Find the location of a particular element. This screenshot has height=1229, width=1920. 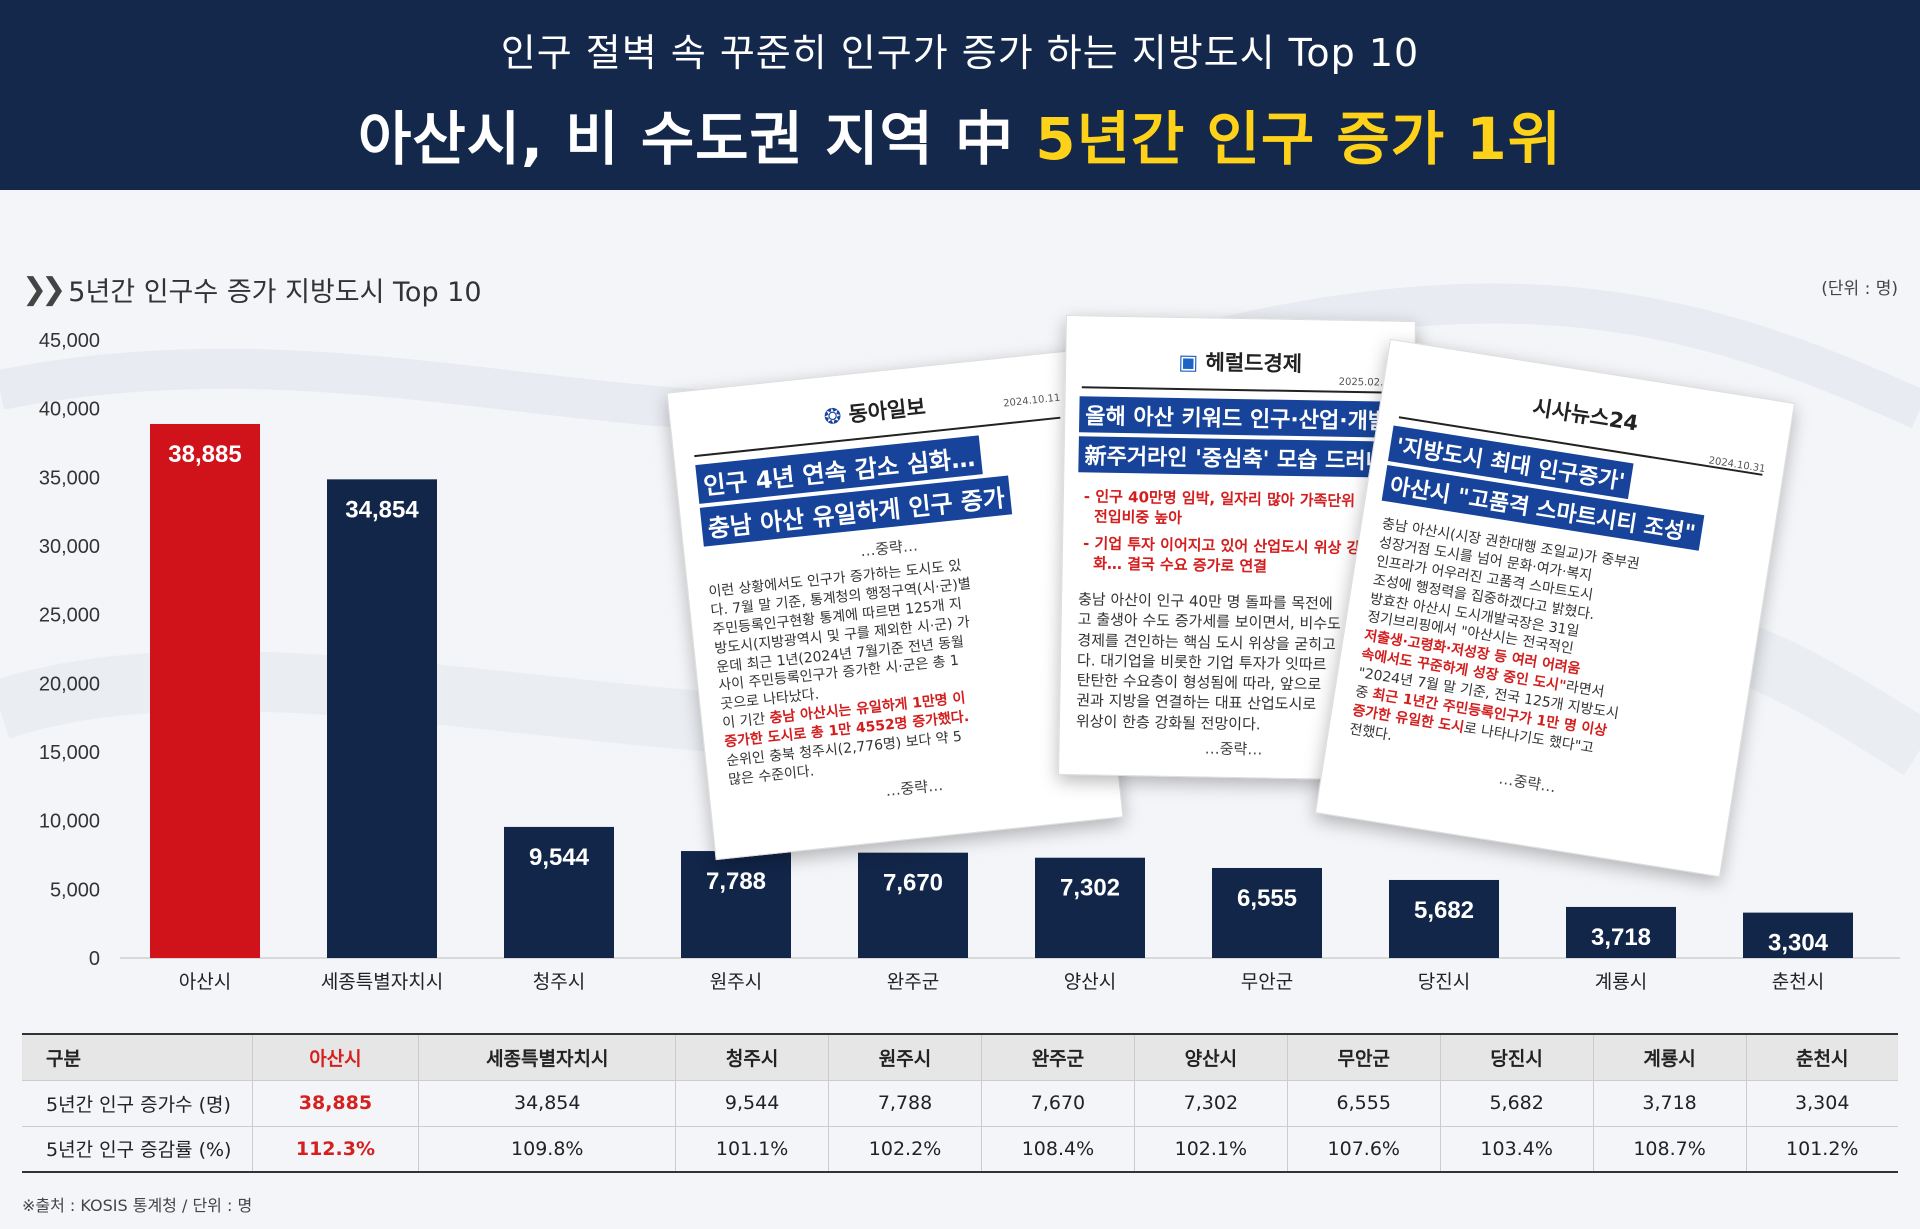

bar-value-label: 3,718 is located at coordinates (1621, 937).